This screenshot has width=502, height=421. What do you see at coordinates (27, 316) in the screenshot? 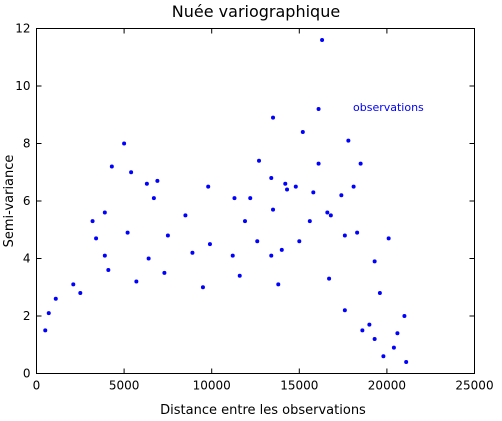
I see `y-tick-label: 2` at bounding box center [27, 316].